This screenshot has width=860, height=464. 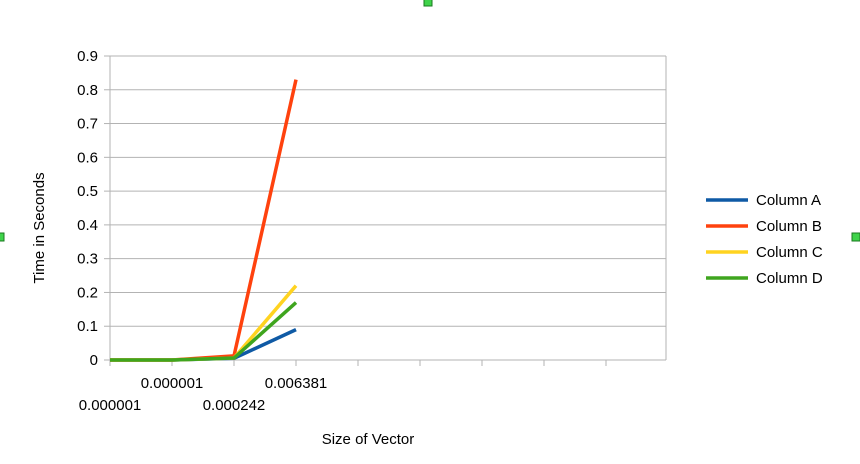 I want to click on series-lines, so click(x=204, y=220).